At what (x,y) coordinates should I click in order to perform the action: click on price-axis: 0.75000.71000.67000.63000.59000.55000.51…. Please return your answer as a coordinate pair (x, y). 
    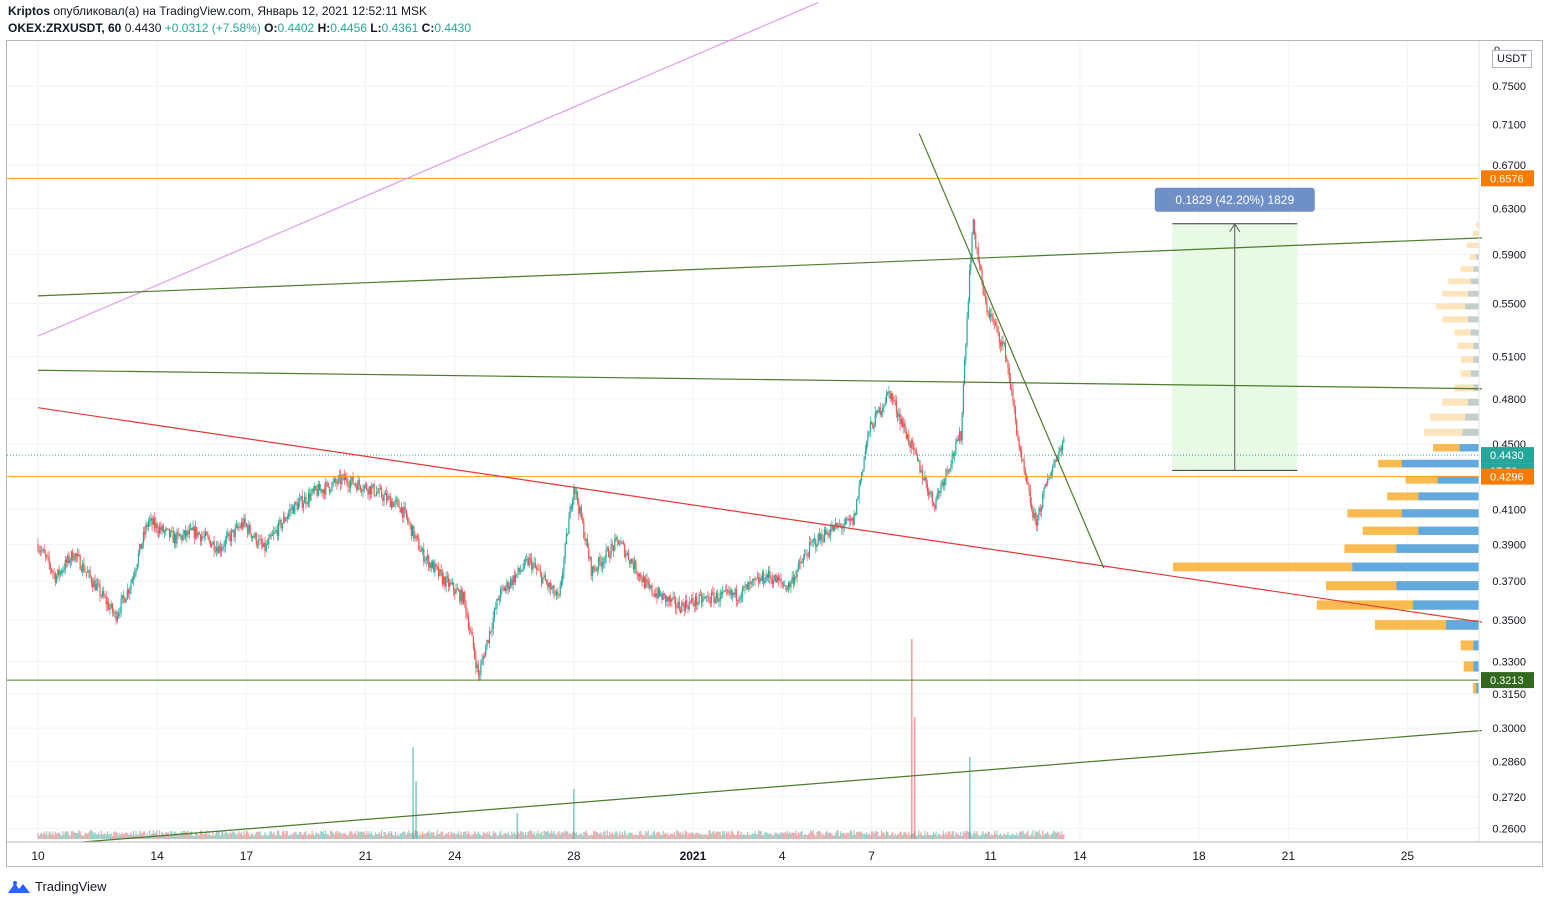
    Looking at the image, I should click on (1502, 441).